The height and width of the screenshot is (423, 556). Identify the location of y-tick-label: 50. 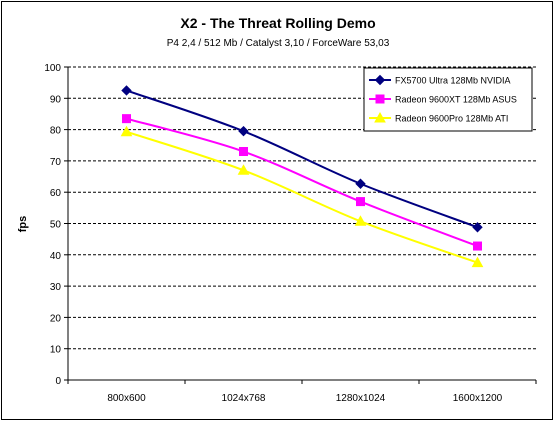
(56, 225).